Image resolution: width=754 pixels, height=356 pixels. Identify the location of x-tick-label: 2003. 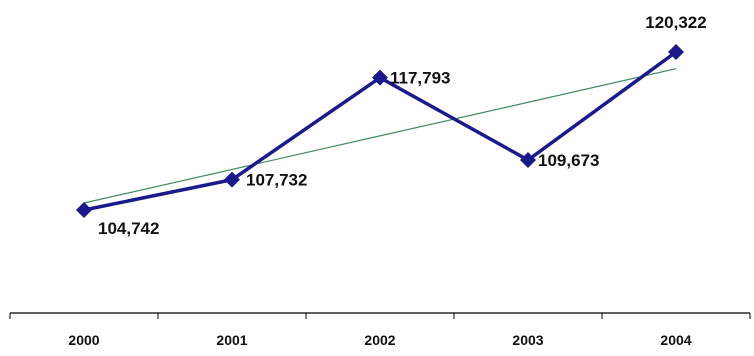
(527, 340).